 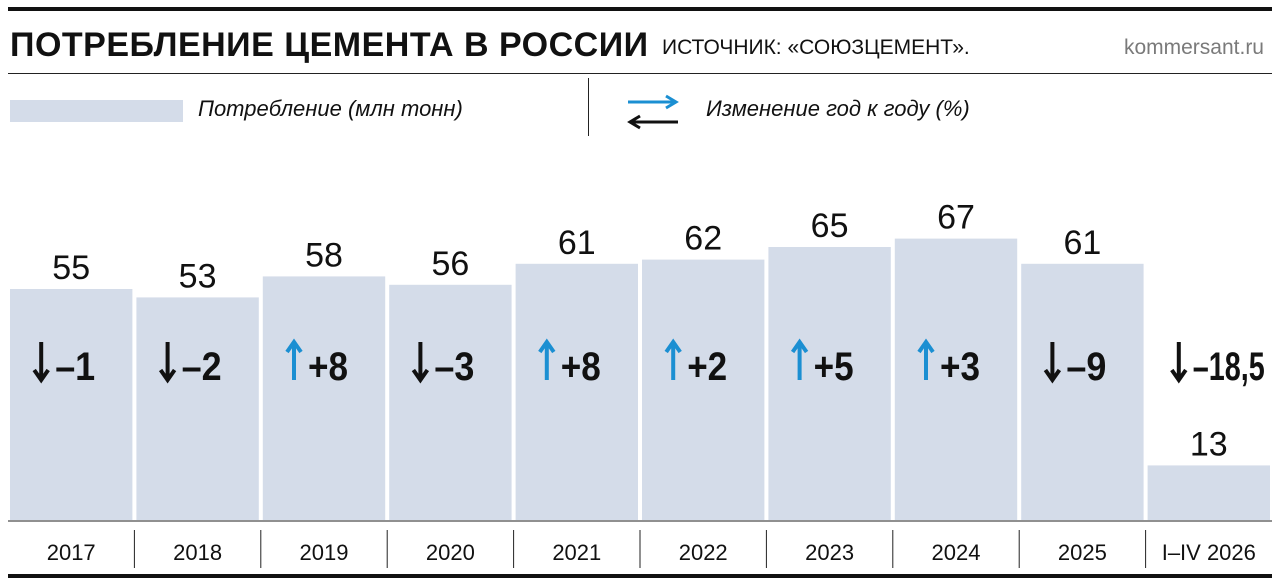 What do you see at coordinates (328, 367) in the screenshot?
I see `change-label-2019: +8` at bounding box center [328, 367].